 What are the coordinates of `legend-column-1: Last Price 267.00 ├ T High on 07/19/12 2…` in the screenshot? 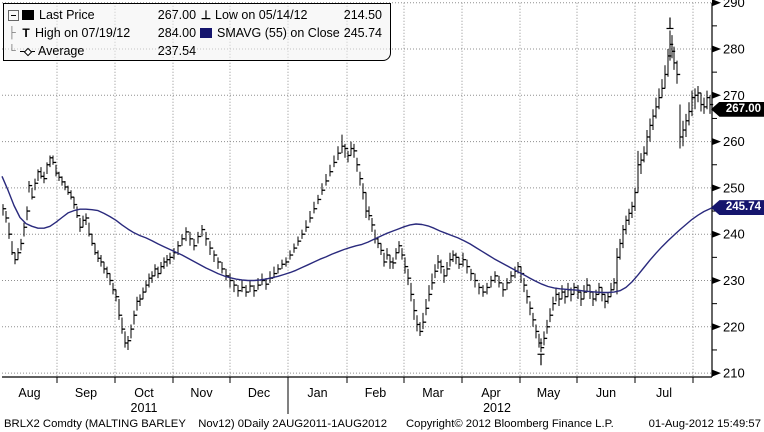 It's located at (104, 32).